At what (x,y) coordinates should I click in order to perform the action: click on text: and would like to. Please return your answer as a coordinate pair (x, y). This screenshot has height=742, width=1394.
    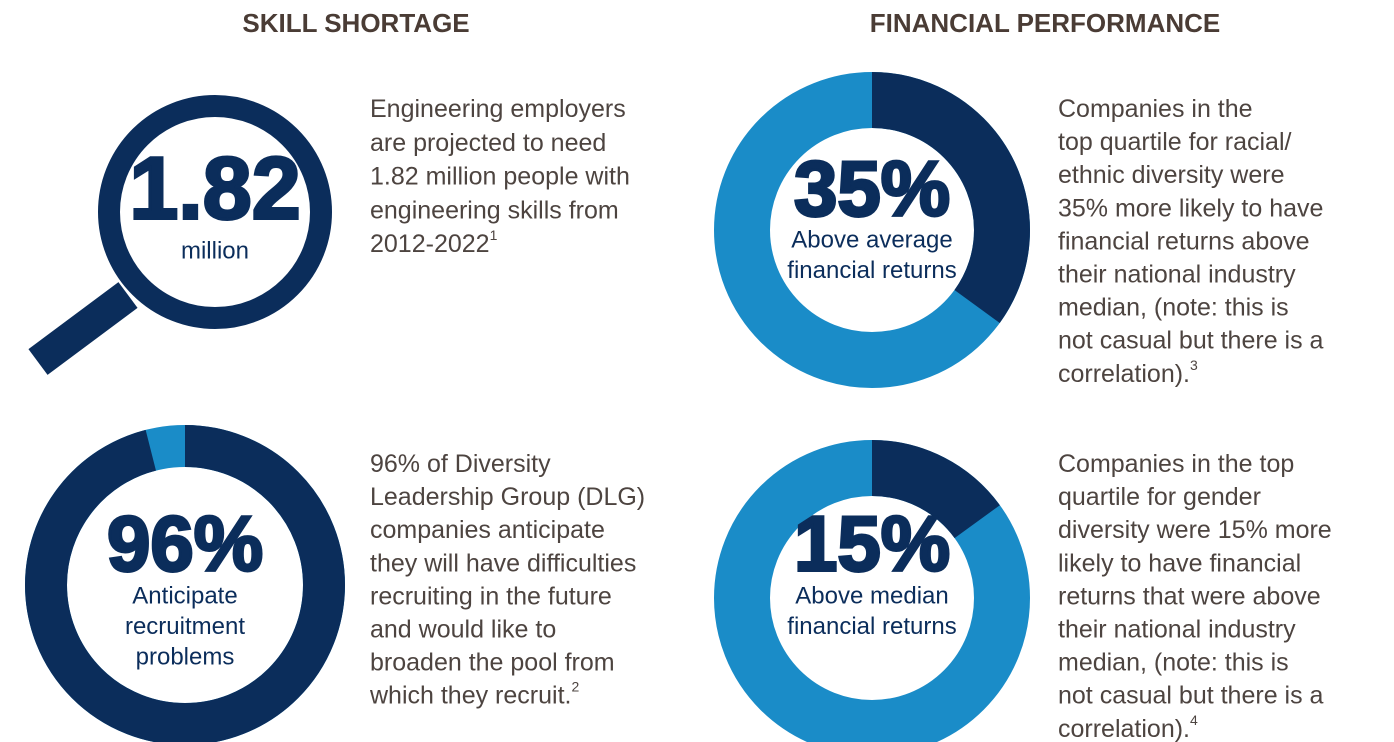
    Looking at the image, I should click on (463, 629).